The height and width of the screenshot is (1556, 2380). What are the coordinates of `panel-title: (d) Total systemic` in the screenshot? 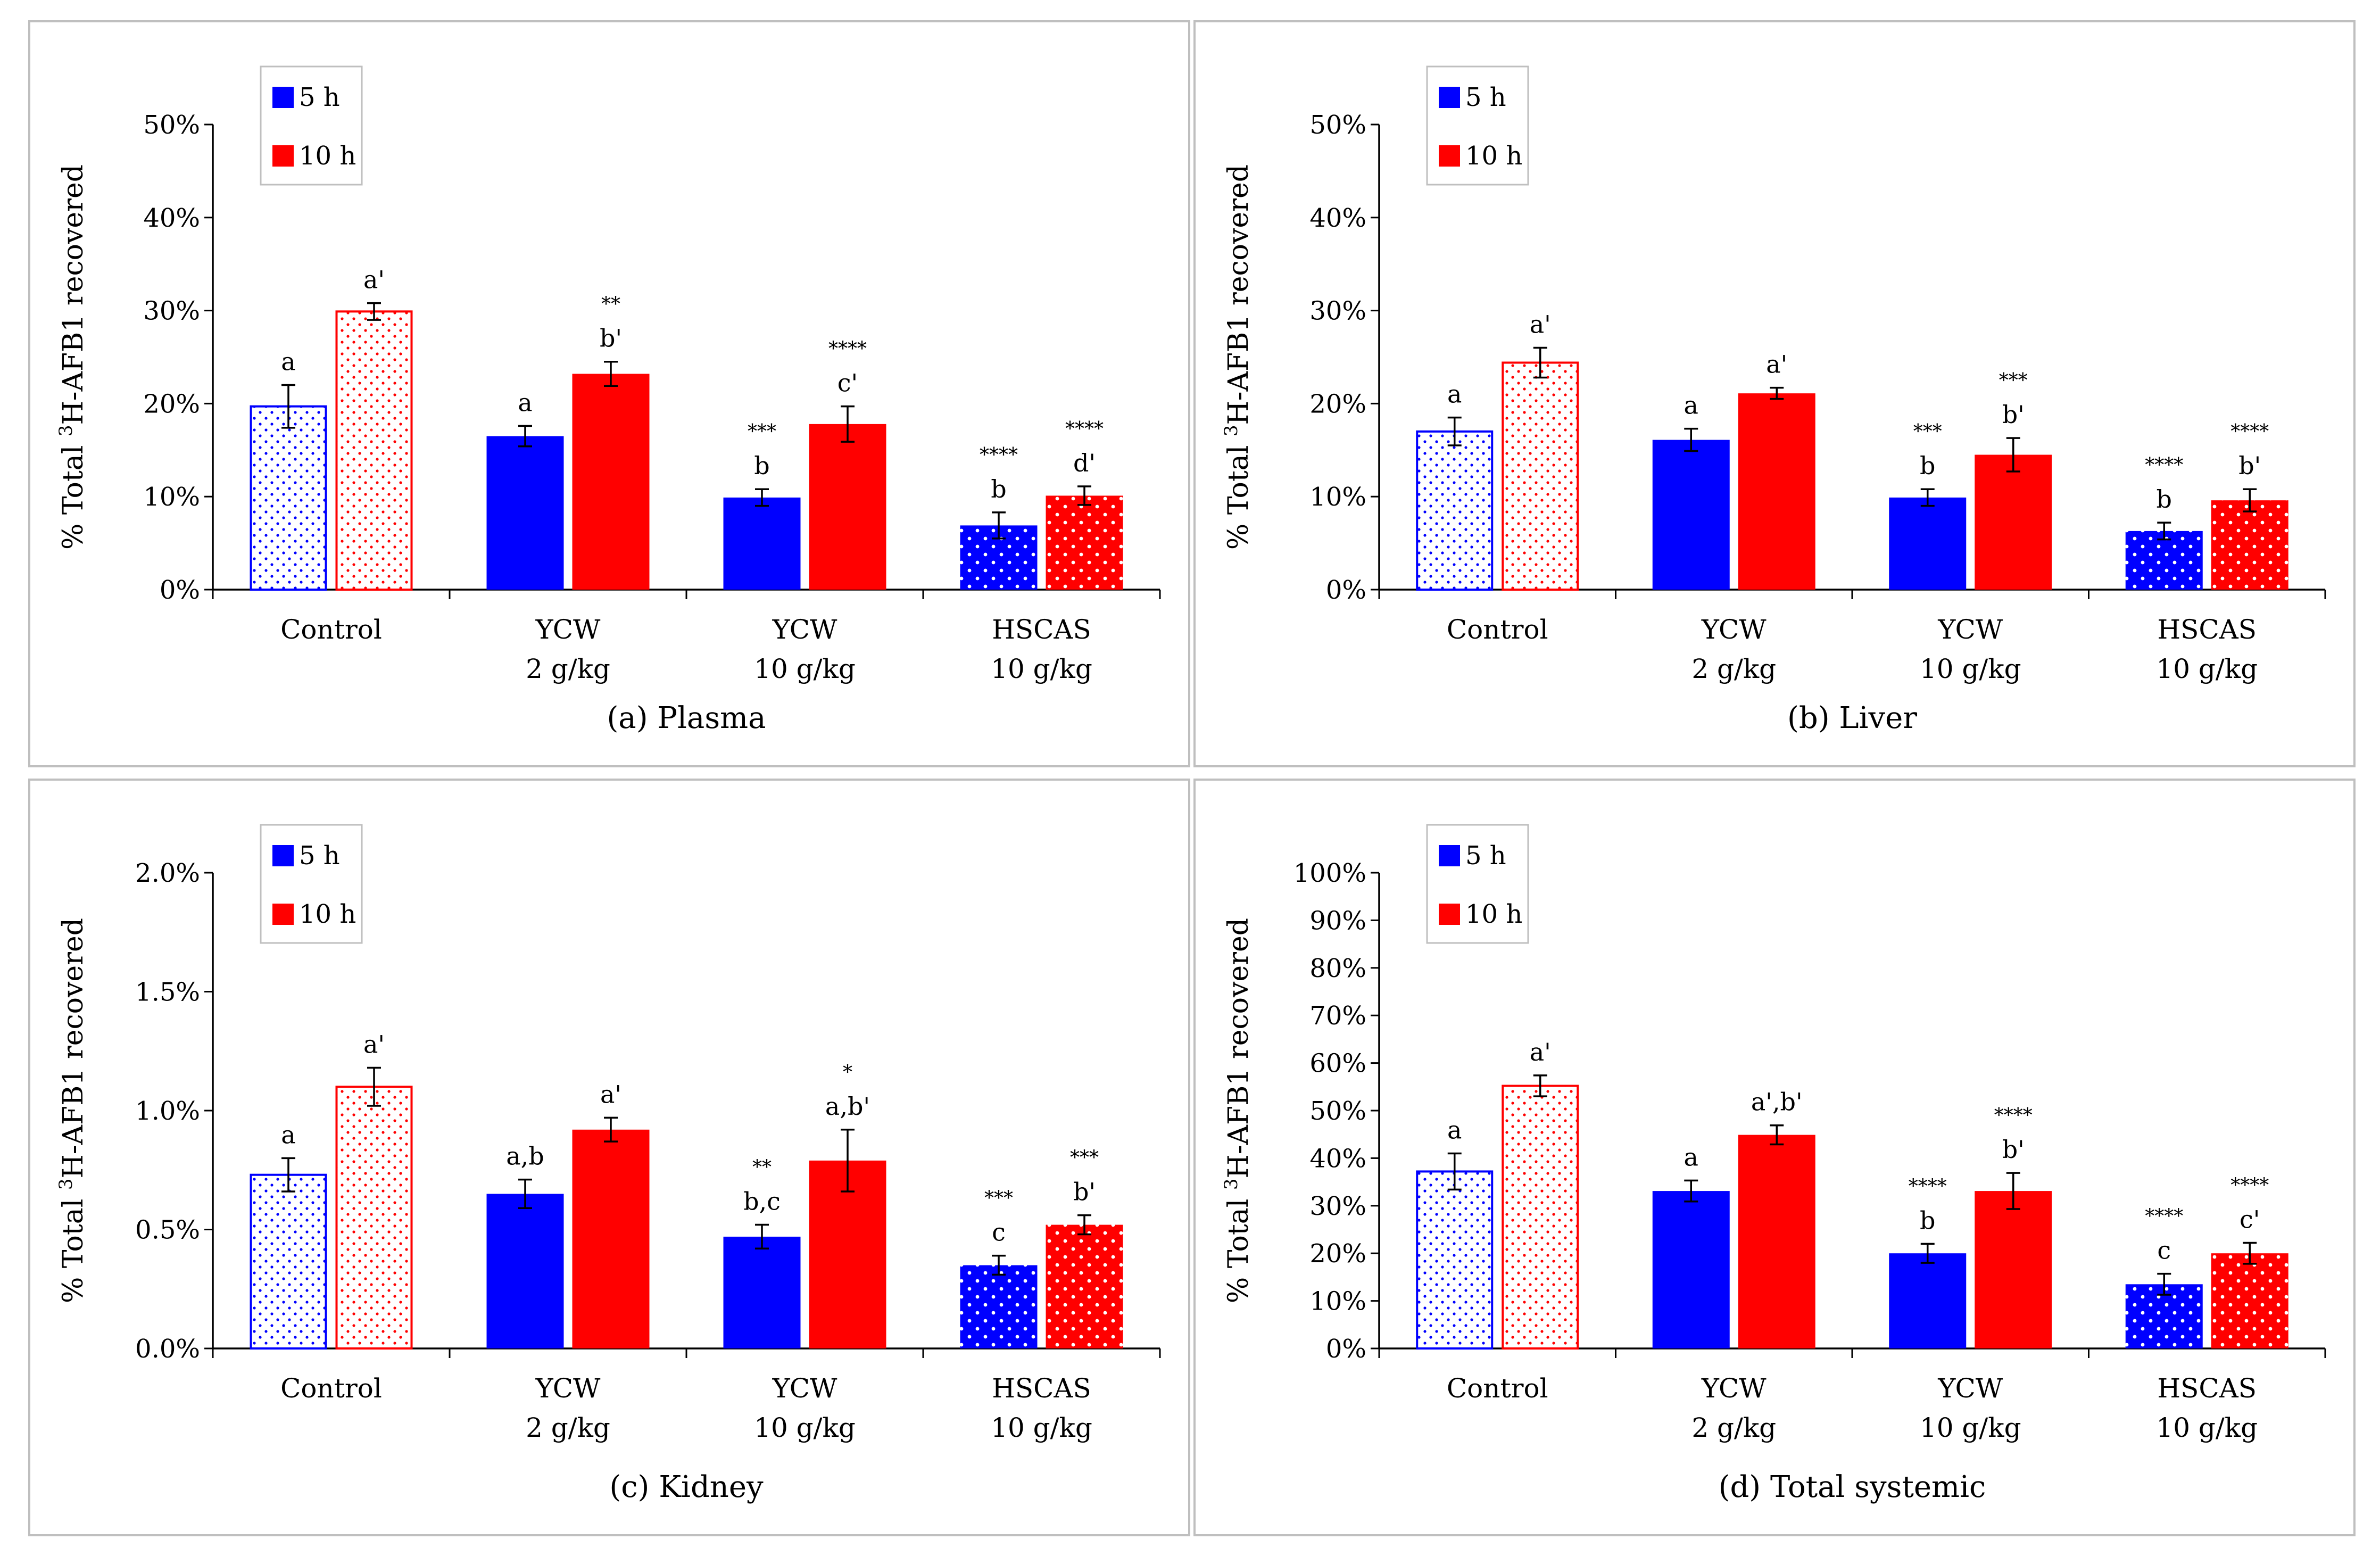 It's located at (1852, 1487).